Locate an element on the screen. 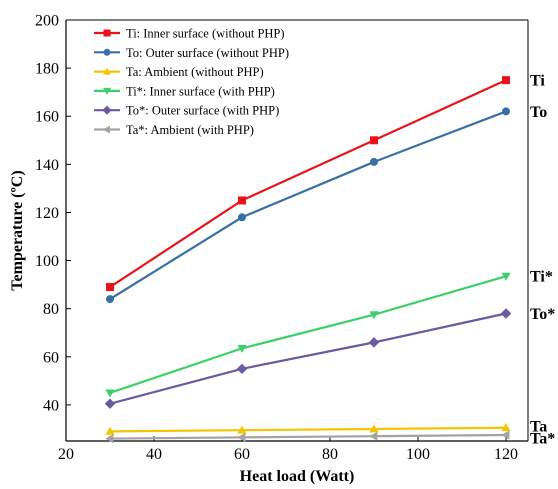  y-axis-title: Temperature (ºC) is located at coordinates (17, 230).